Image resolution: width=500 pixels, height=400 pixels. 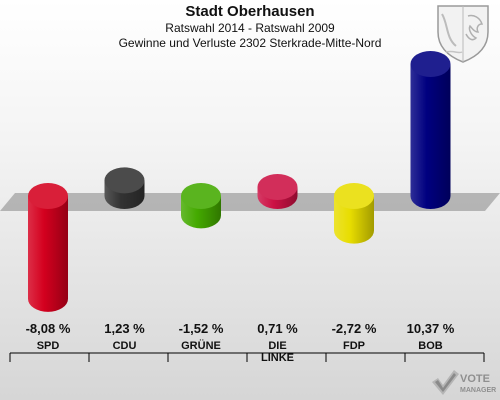 I want to click on chart-subtitle-election: Ratswahl 2014 - Ratswahl 2009, so click(x=250, y=28).